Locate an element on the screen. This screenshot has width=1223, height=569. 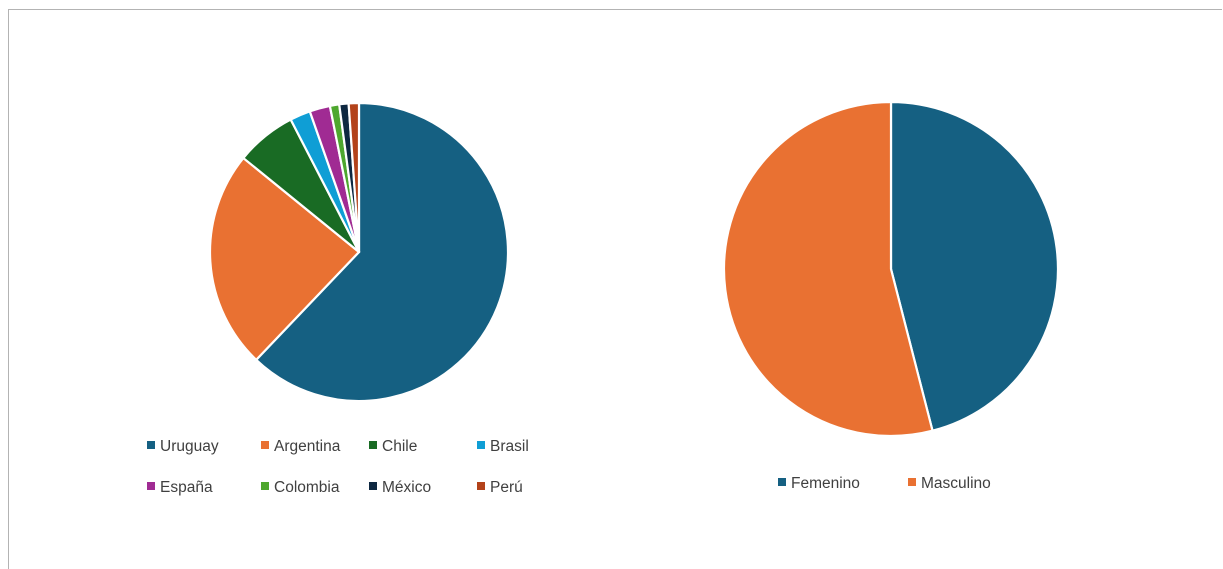
legend-item-argentina: Argentina is located at coordinates (301, 446).